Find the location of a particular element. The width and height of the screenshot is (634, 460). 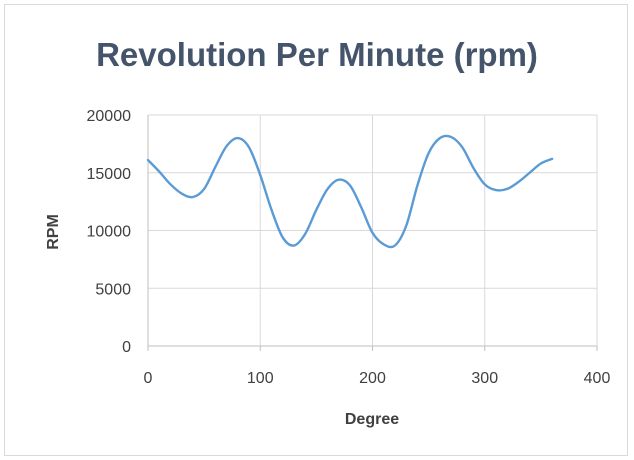

x-axis-label: Degree is located at coordinates (372, 419).